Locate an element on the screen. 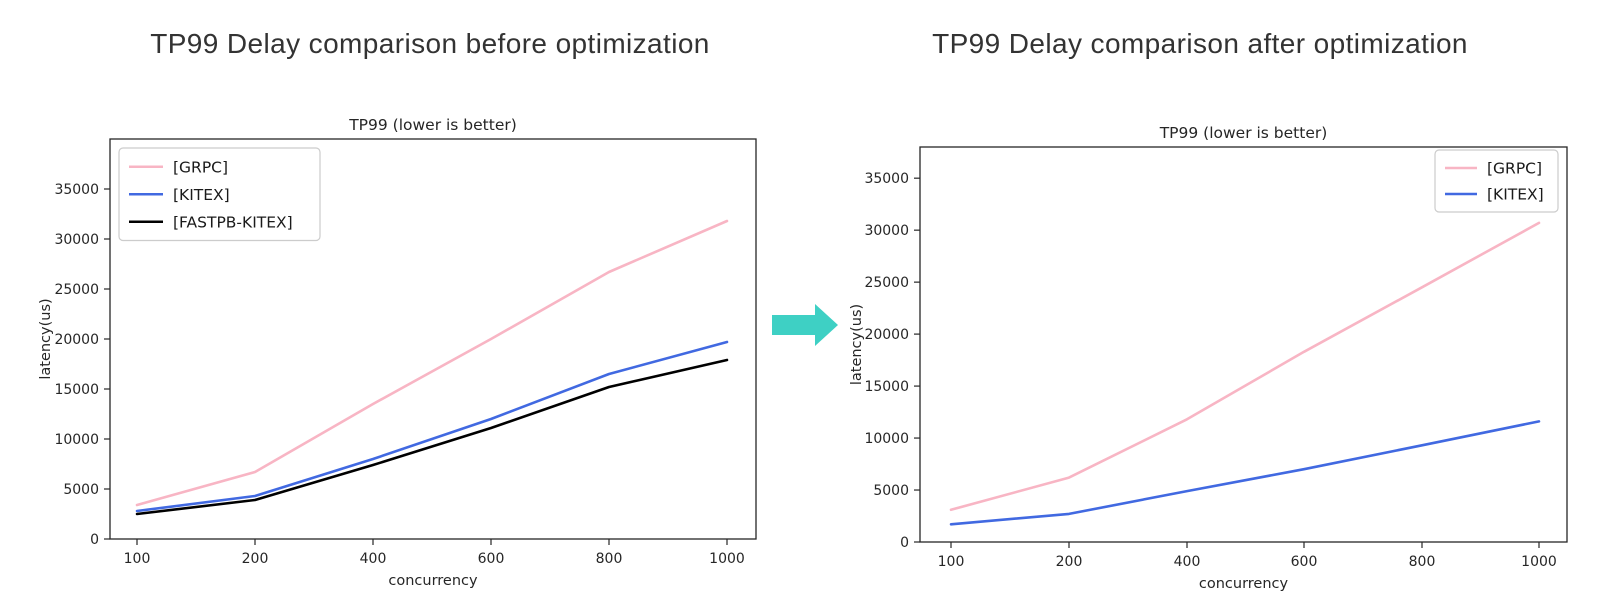  figure-title-after: TP99 Delay comparison after optimization is located at coordinates (1200, 43).